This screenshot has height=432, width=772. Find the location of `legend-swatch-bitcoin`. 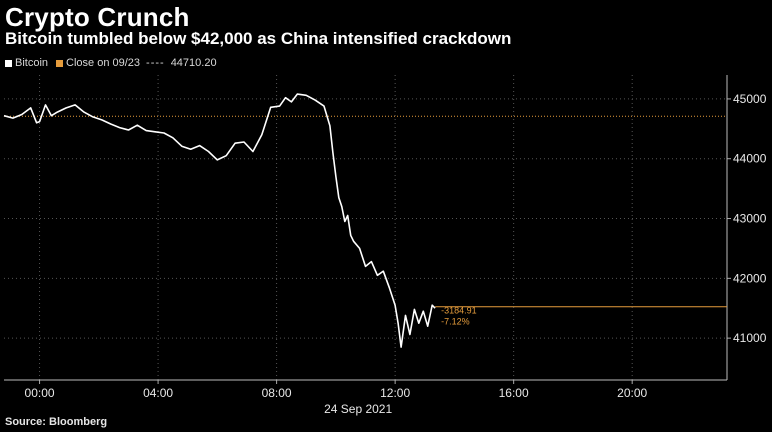

legend-swatch-bitcoin is located at coordinates (8, 63).